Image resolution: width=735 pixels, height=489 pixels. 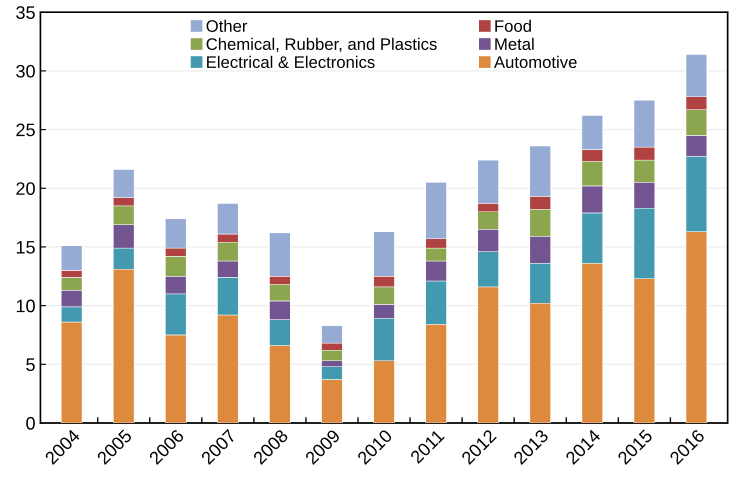 What do you see at coordinates (321, 45) in the screenshot?
I see `legend-label: Chemical, Rubber, and Plastics` at bounding box center [321, 45].